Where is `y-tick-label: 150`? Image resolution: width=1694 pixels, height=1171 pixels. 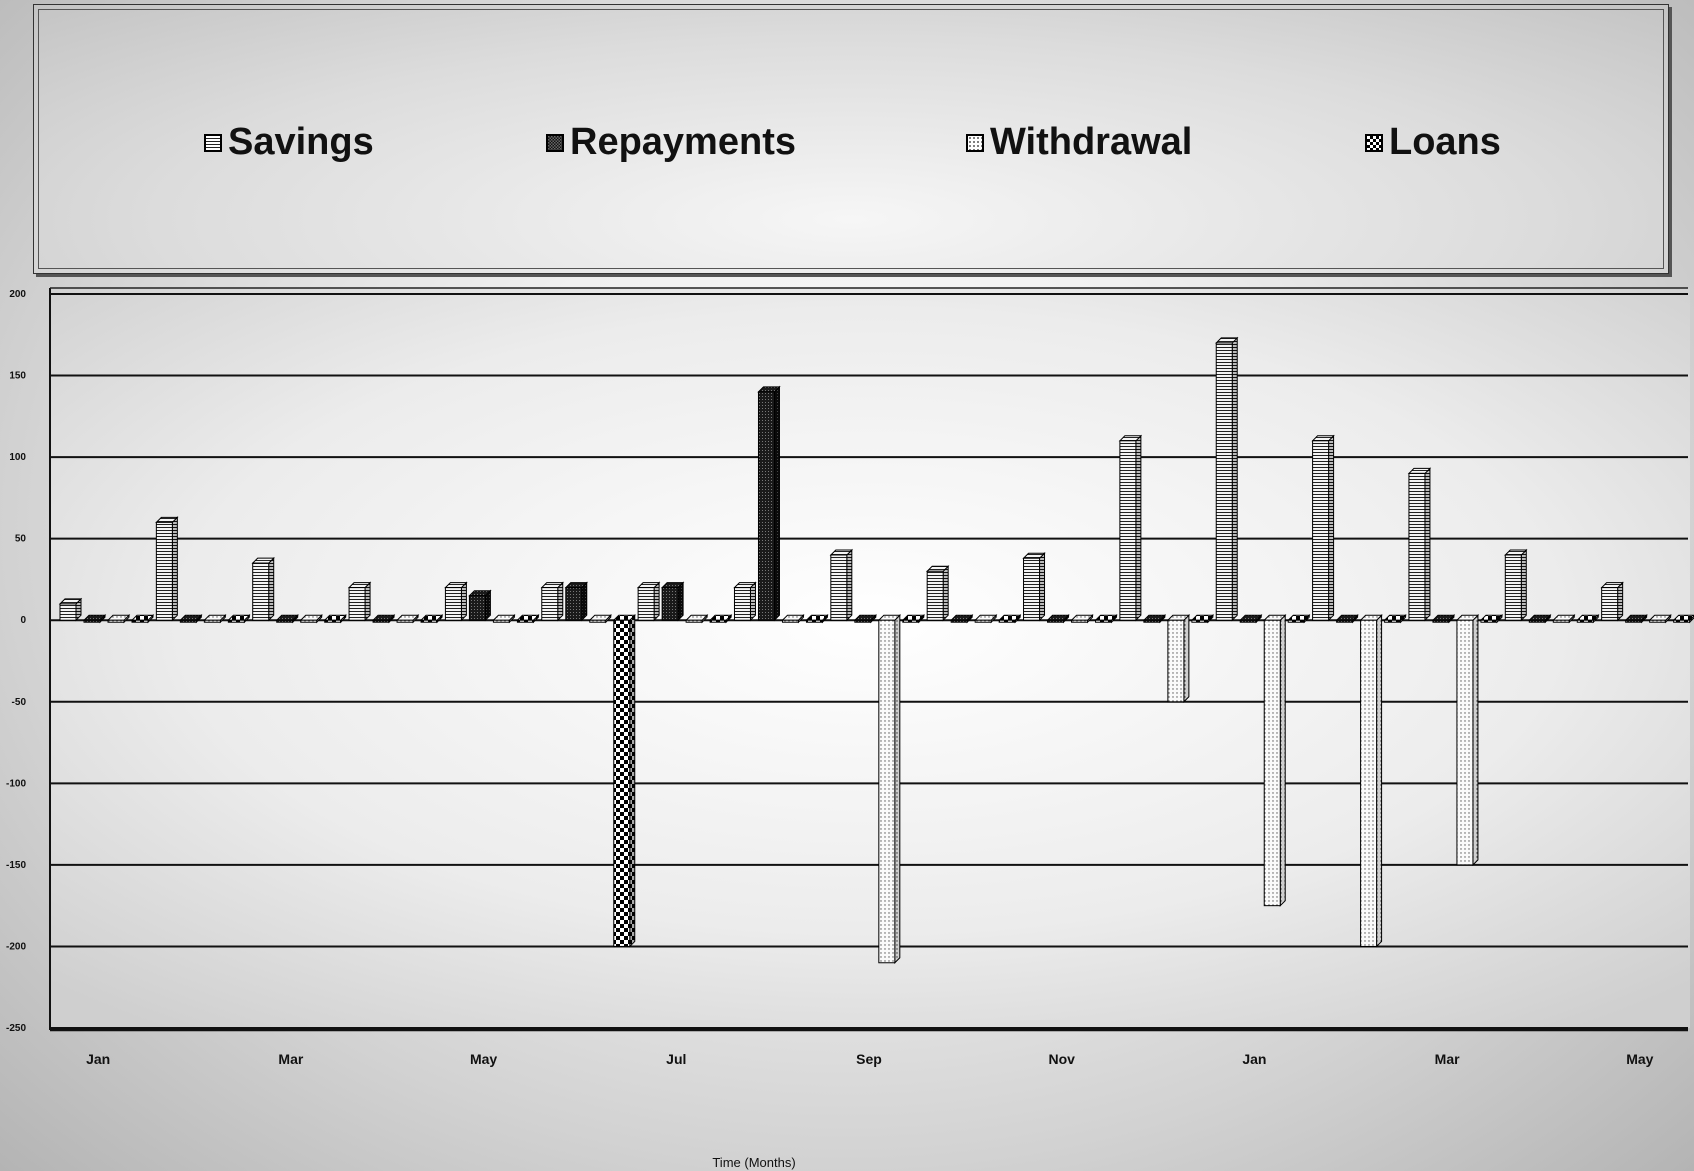 y-tick-label: 150 is located at coordinates (17, 376).